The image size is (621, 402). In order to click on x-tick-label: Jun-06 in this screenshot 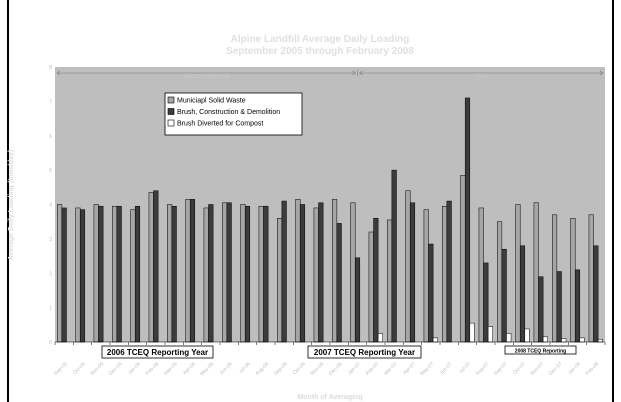, I will do `click(226, 368)`.